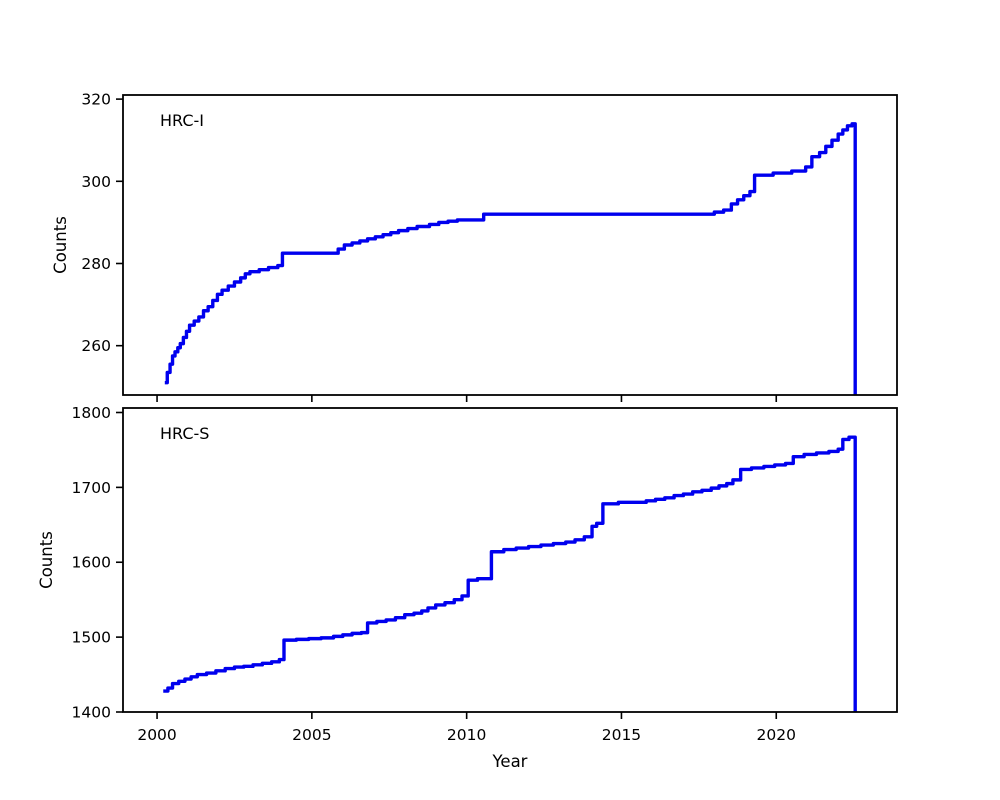  Describe the element at coordinates (96, 100) in the screenshot. I see `y-tick-label: 320` at that location.